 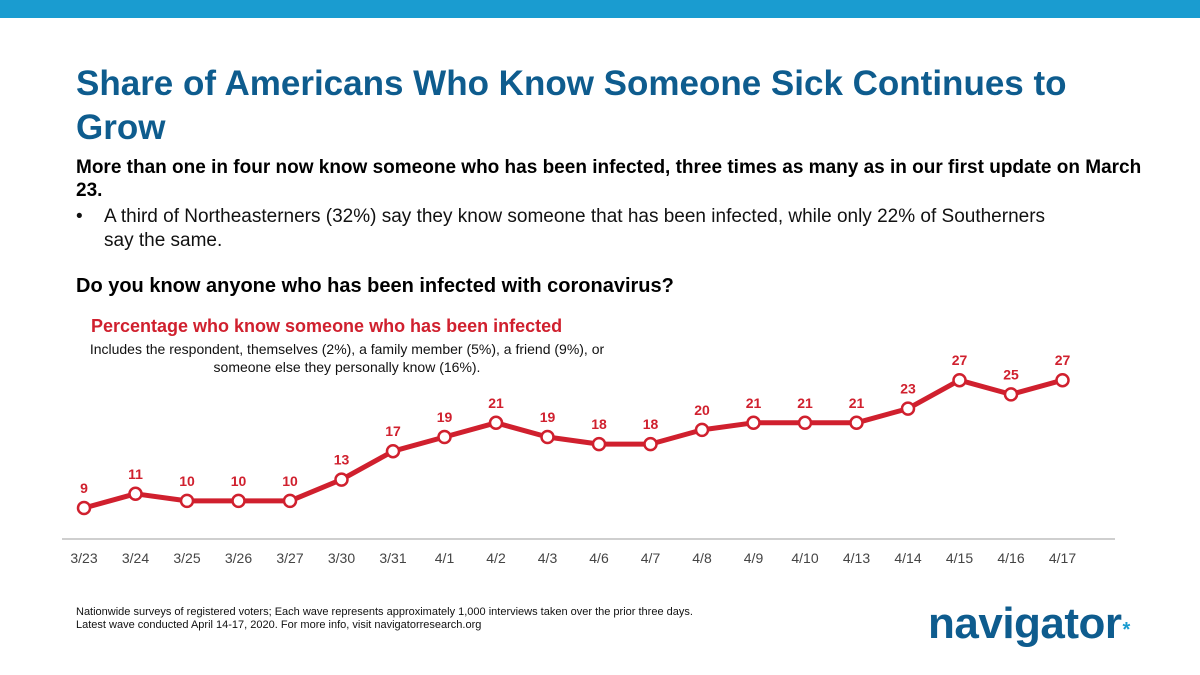 What do you see at coordinates (342, 460) in the screenshot?
I see `data-label: 13` at bounding box center [342, 460].